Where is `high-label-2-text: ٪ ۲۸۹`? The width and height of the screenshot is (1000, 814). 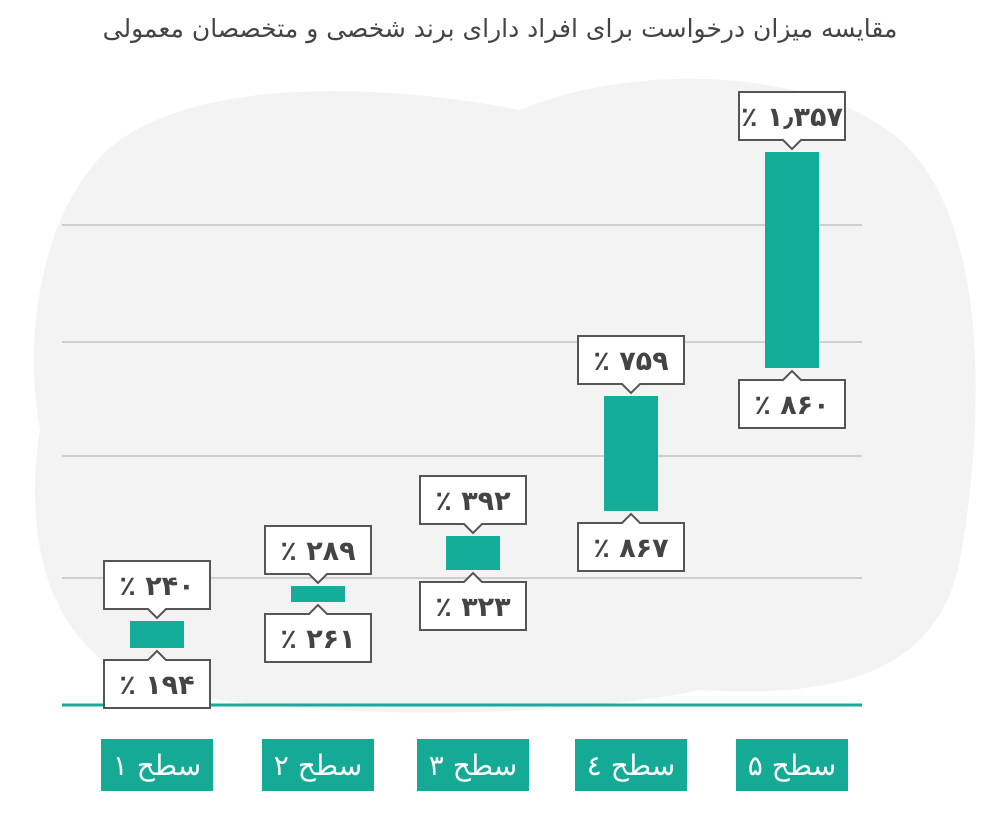
high-label-2-text: ٪ ۲۸۹ is located at coordinates (317, 551).